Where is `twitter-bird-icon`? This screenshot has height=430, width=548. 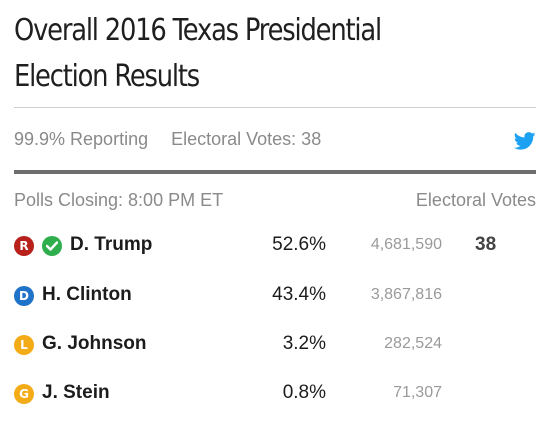 twitter-bird-icon is located at coordinates (524, 141).